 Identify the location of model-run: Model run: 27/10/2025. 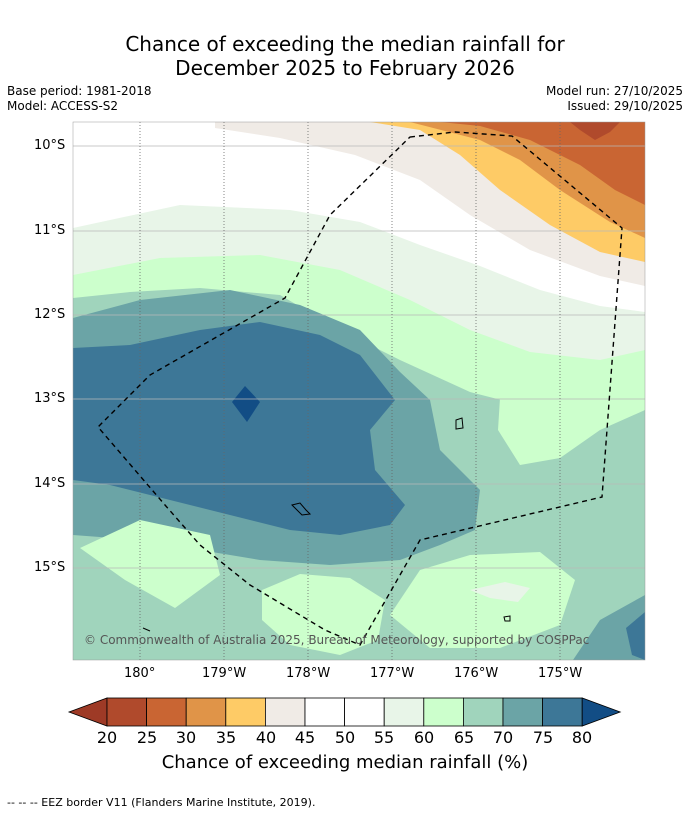
(614, 91).